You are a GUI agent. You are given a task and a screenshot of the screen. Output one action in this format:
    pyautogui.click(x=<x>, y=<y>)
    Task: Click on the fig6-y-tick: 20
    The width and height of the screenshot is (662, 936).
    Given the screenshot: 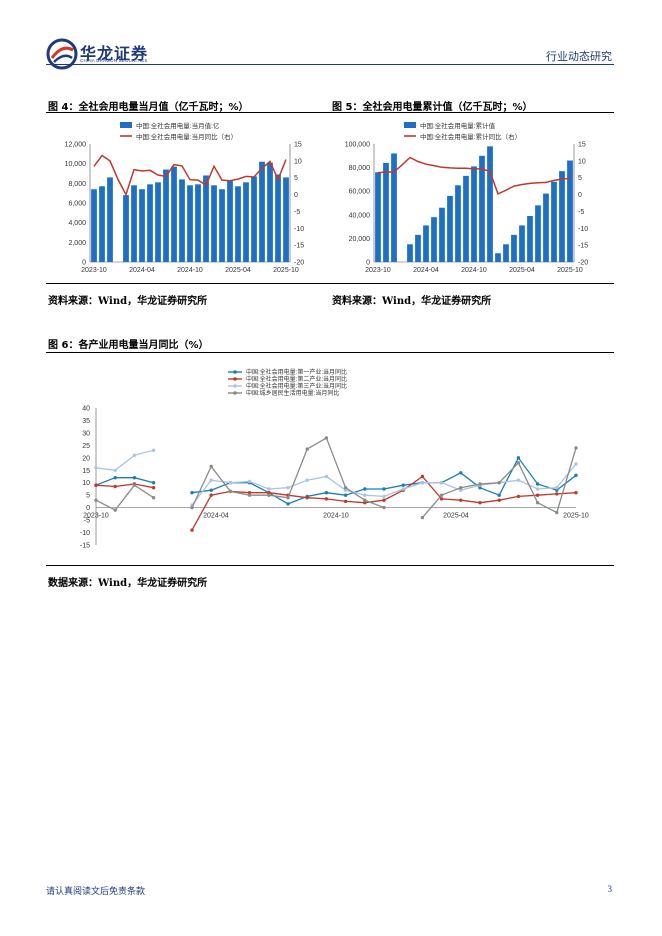 What is the action you would take?
    pyautogui.click(x=86, y=458)
    